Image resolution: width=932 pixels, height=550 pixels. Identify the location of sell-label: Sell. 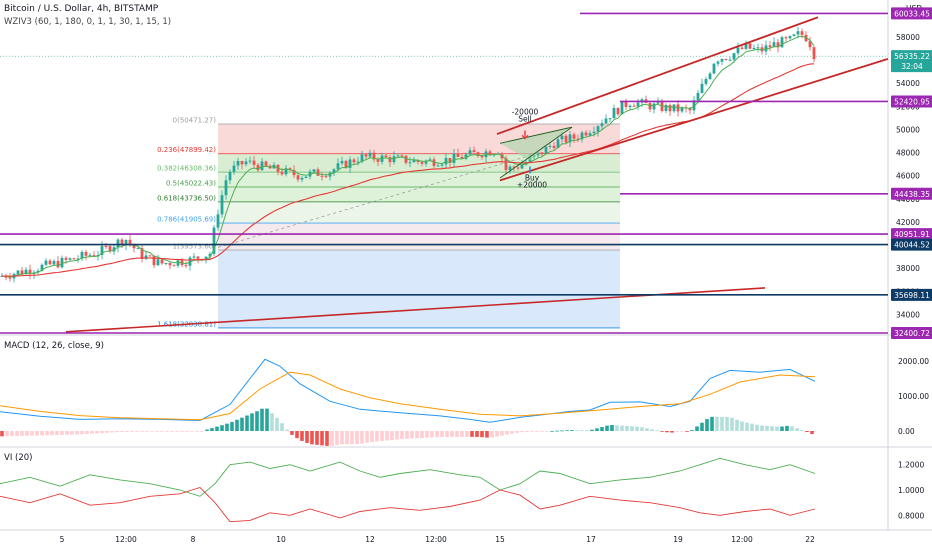
(525, 118).